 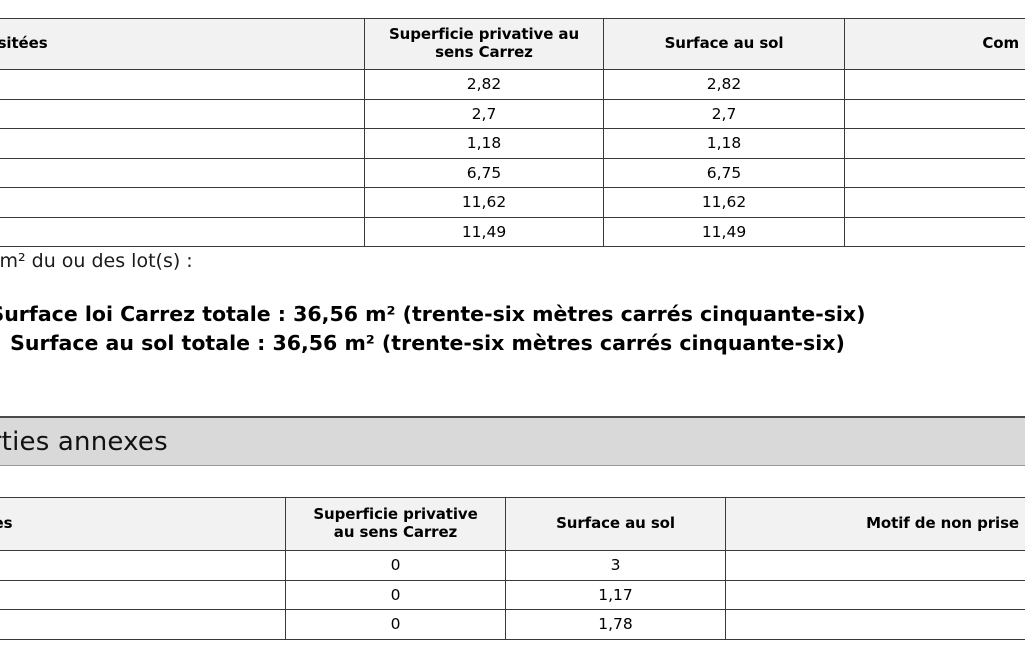 I want to click on cell-surface-au-sol: 6,75, so click(x=724, y=172).